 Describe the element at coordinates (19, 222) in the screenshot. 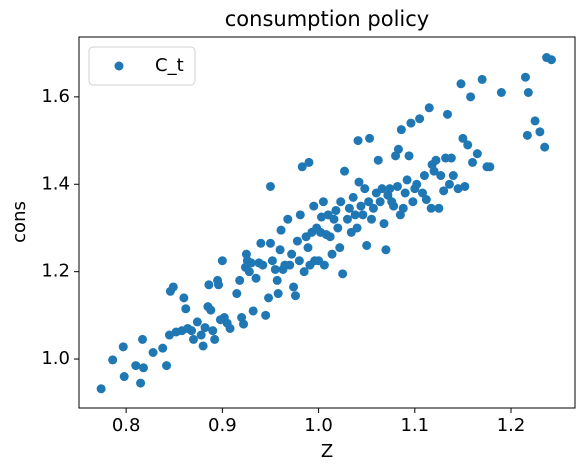

I see `y-axis-label: cons` at that location.